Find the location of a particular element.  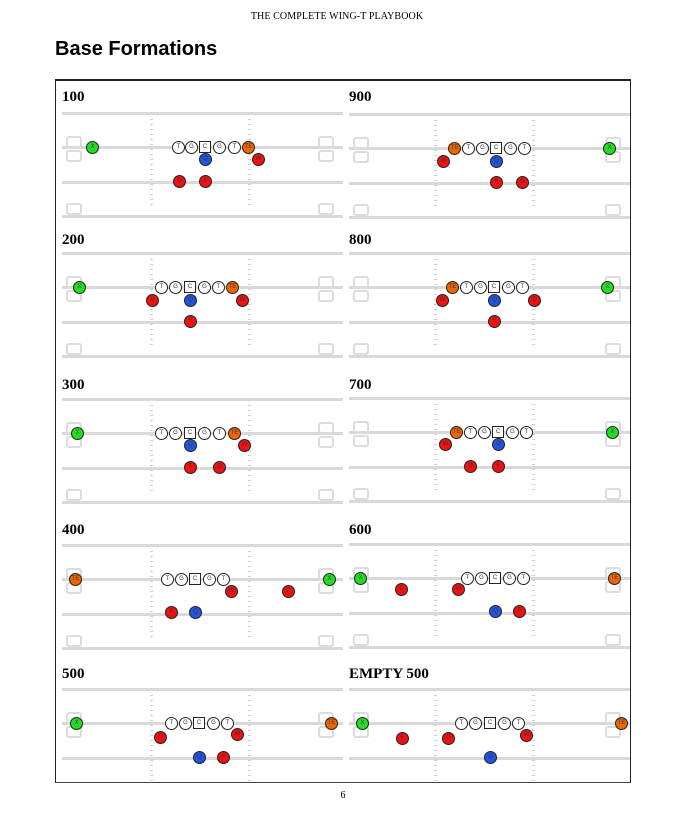

formation-cell: 800 TE T G C G T X W Q D F is located at coordinates (487, 297).